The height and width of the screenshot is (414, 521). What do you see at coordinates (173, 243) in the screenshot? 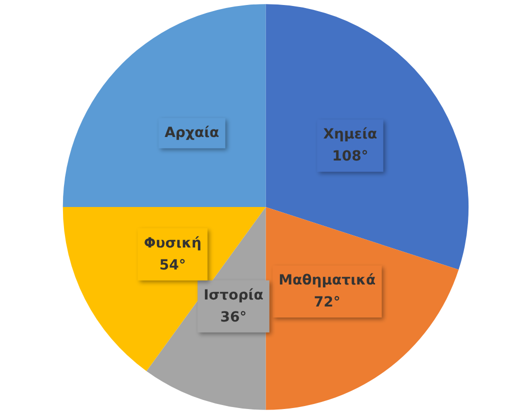
I see `slice-label: Φυσική` at bounding box center [173, 243].